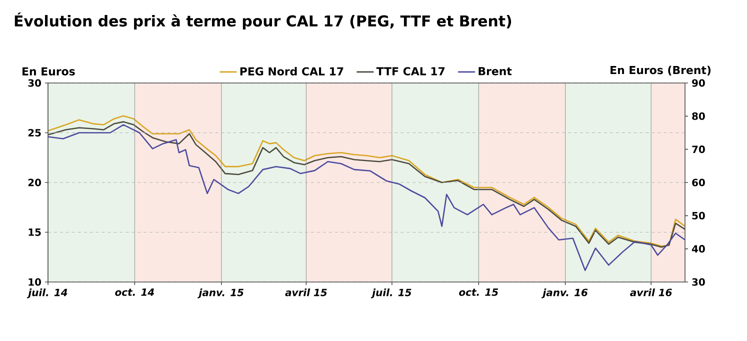 This screenshot has height=341, width=747. I want to click on chart-title: Évolution des prix à terme pour CAL 17 (PEG, TTF et Brent), so click(263, 21).